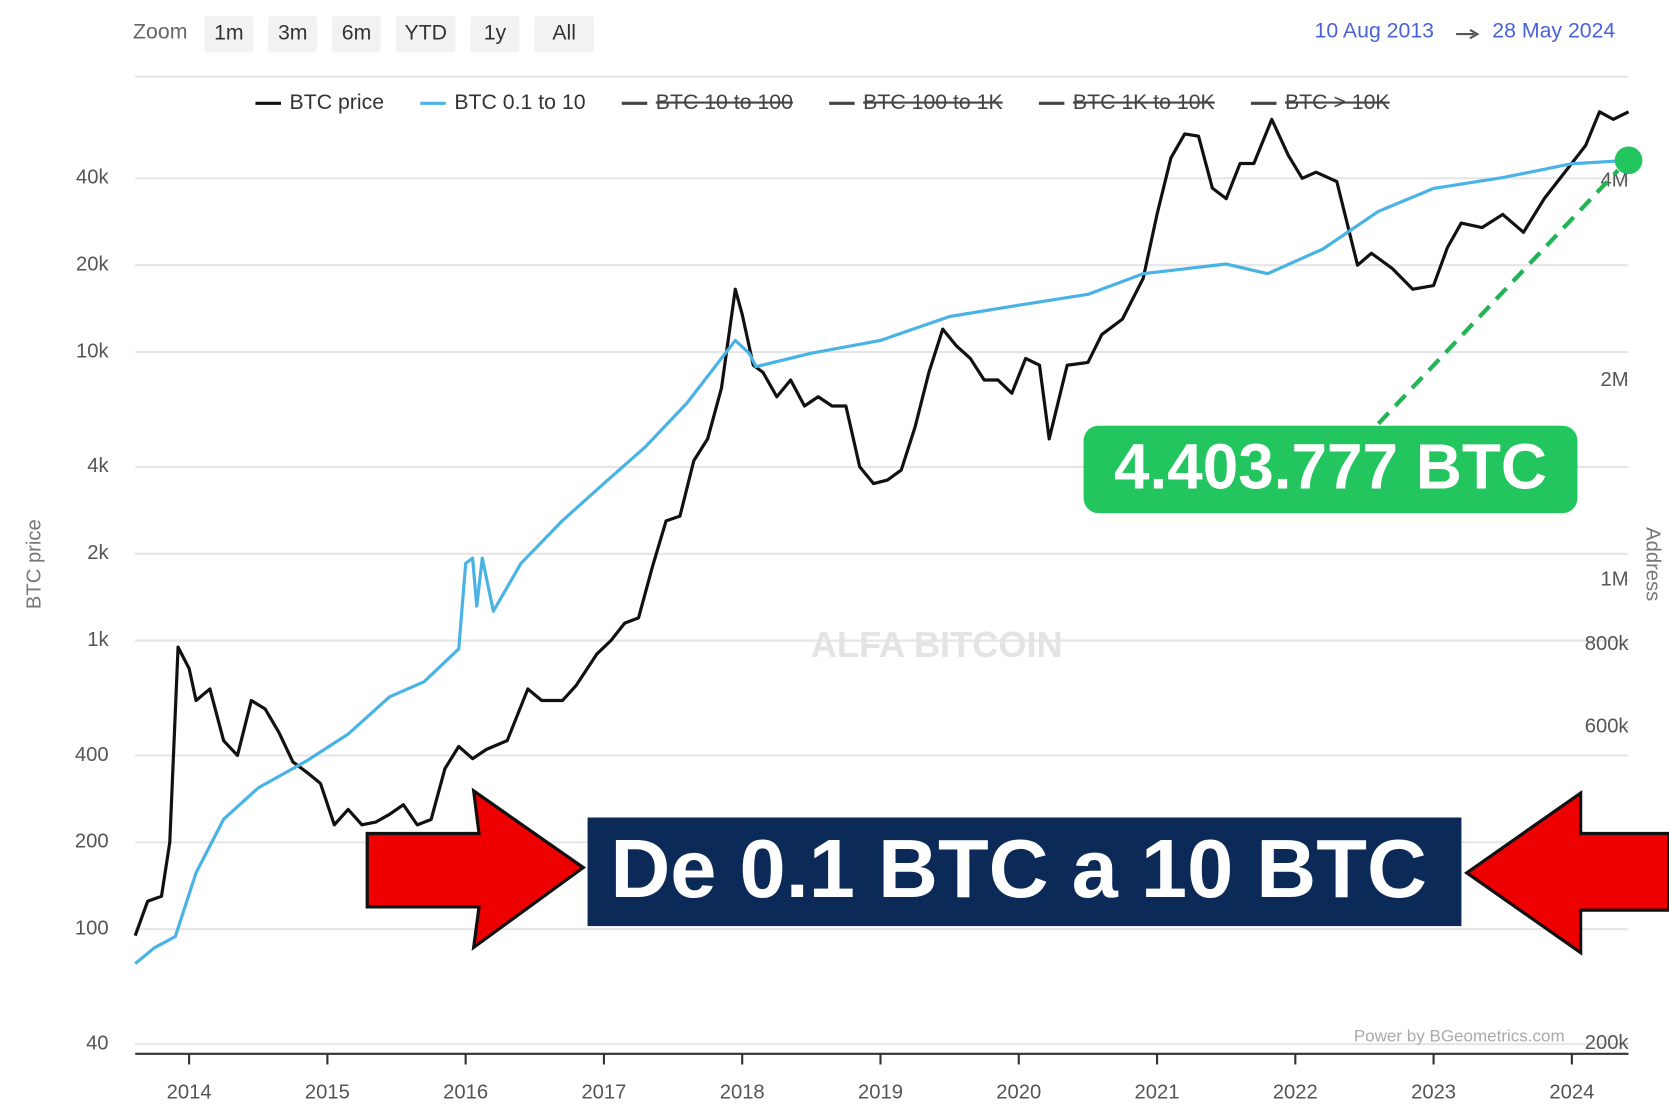 Image resolution: width=1669 pixels, height=1106 pixels. What do you see at coordinates (92, 351) in the screenshot?
I see `y-tick-label: 10k` at bounding box center [92, 351].